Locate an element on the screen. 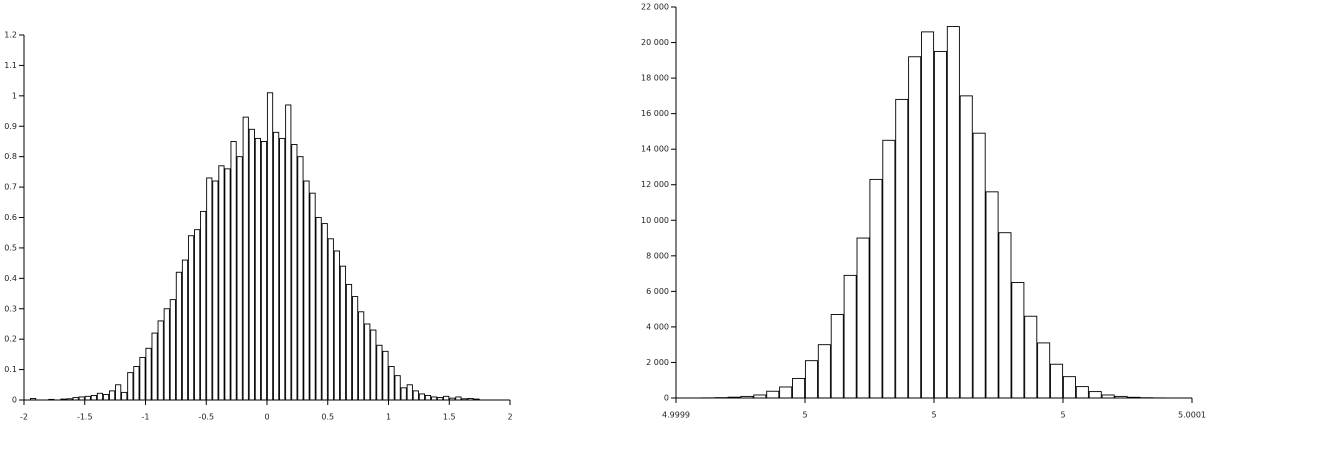 The width and height of the screenshot is (1317, 471). x-tick-label: 2 is located at coordinates (509, 417).